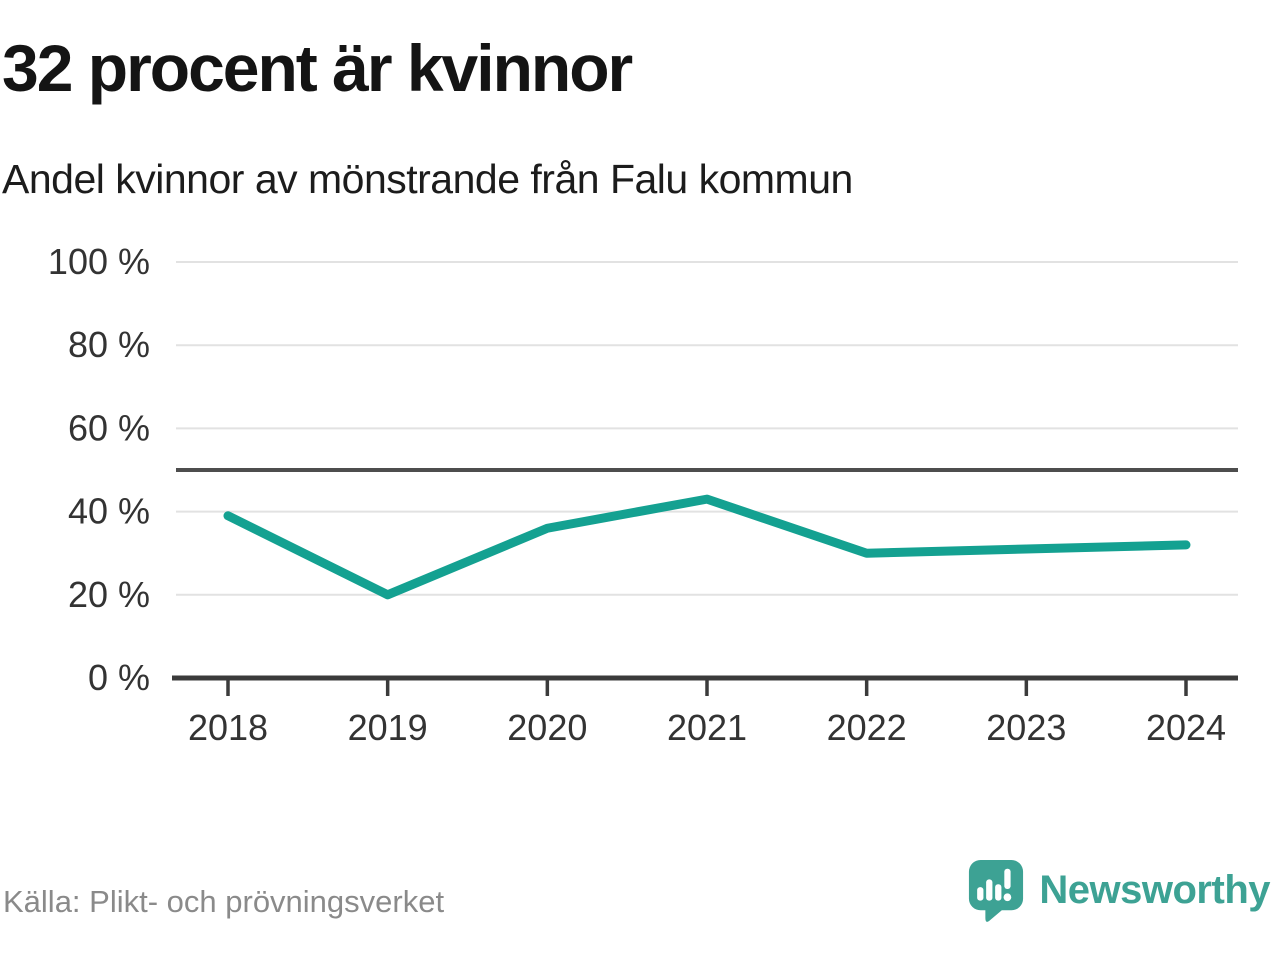 The height and width of the screenshot is (960, 1280). Describe the element at coordinates (109, 344) in the screenshot. I see `y-tick-label: 80 %` at that location.